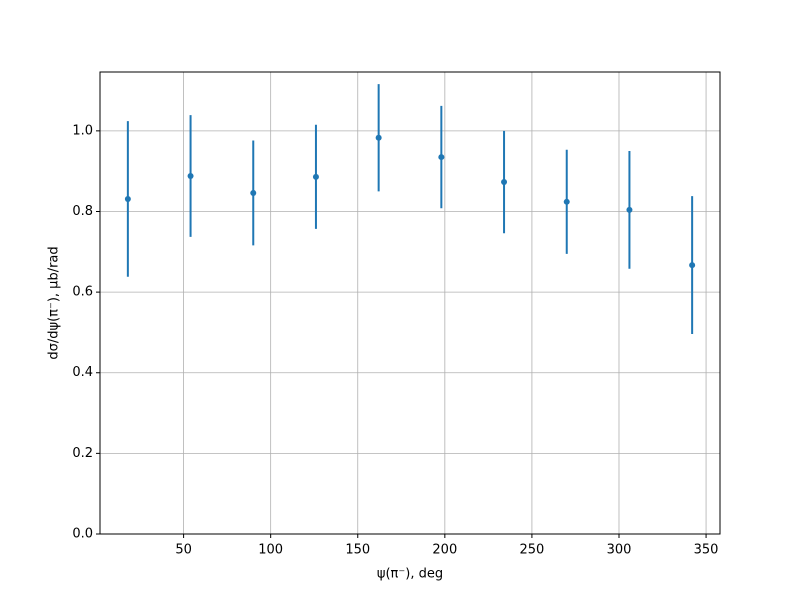 The width and height of the screenshot is (800, 604). Describe the element at coordinates (82, 372) in the screenshot. I see `y-tick-label: 0.4` at that location.